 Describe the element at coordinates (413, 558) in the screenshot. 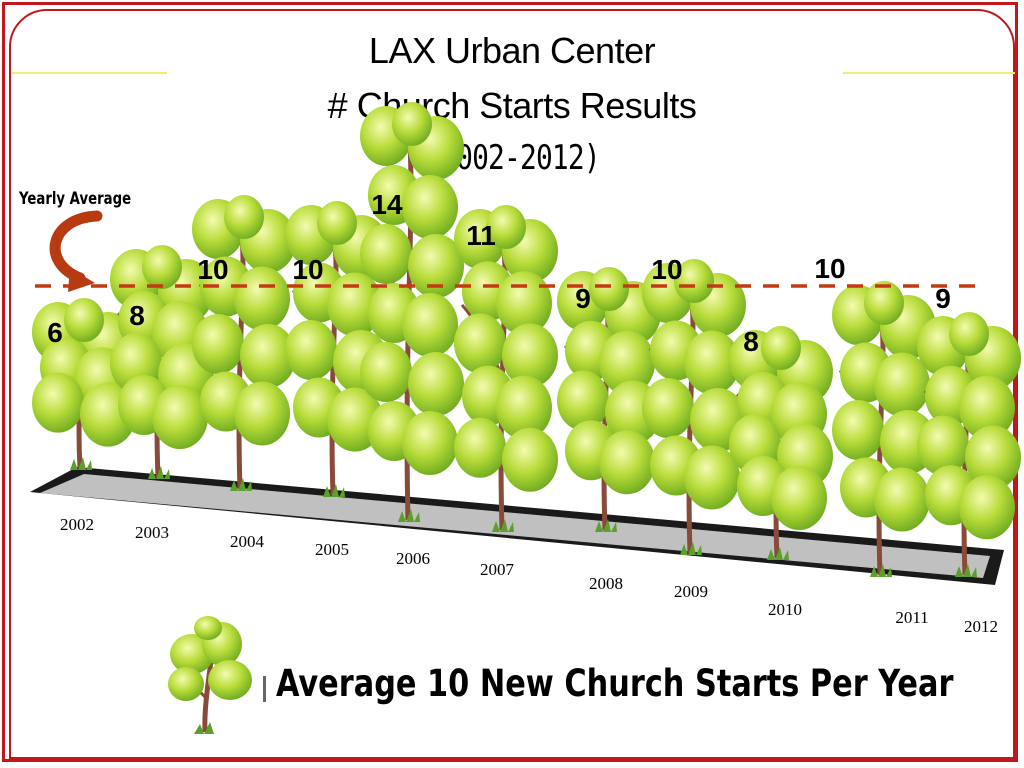

I see `year-label: 2006` at that location.